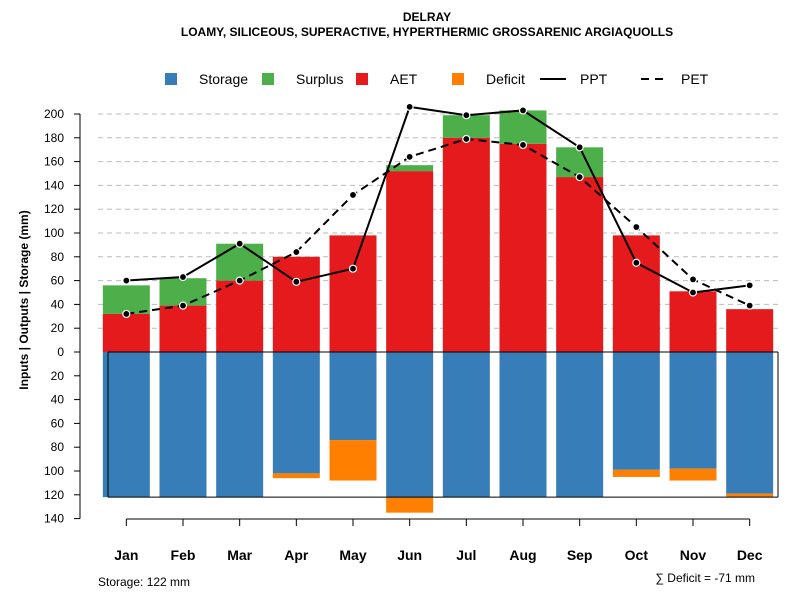  I want to click on y-tick-label: 0, so click(60, 352).